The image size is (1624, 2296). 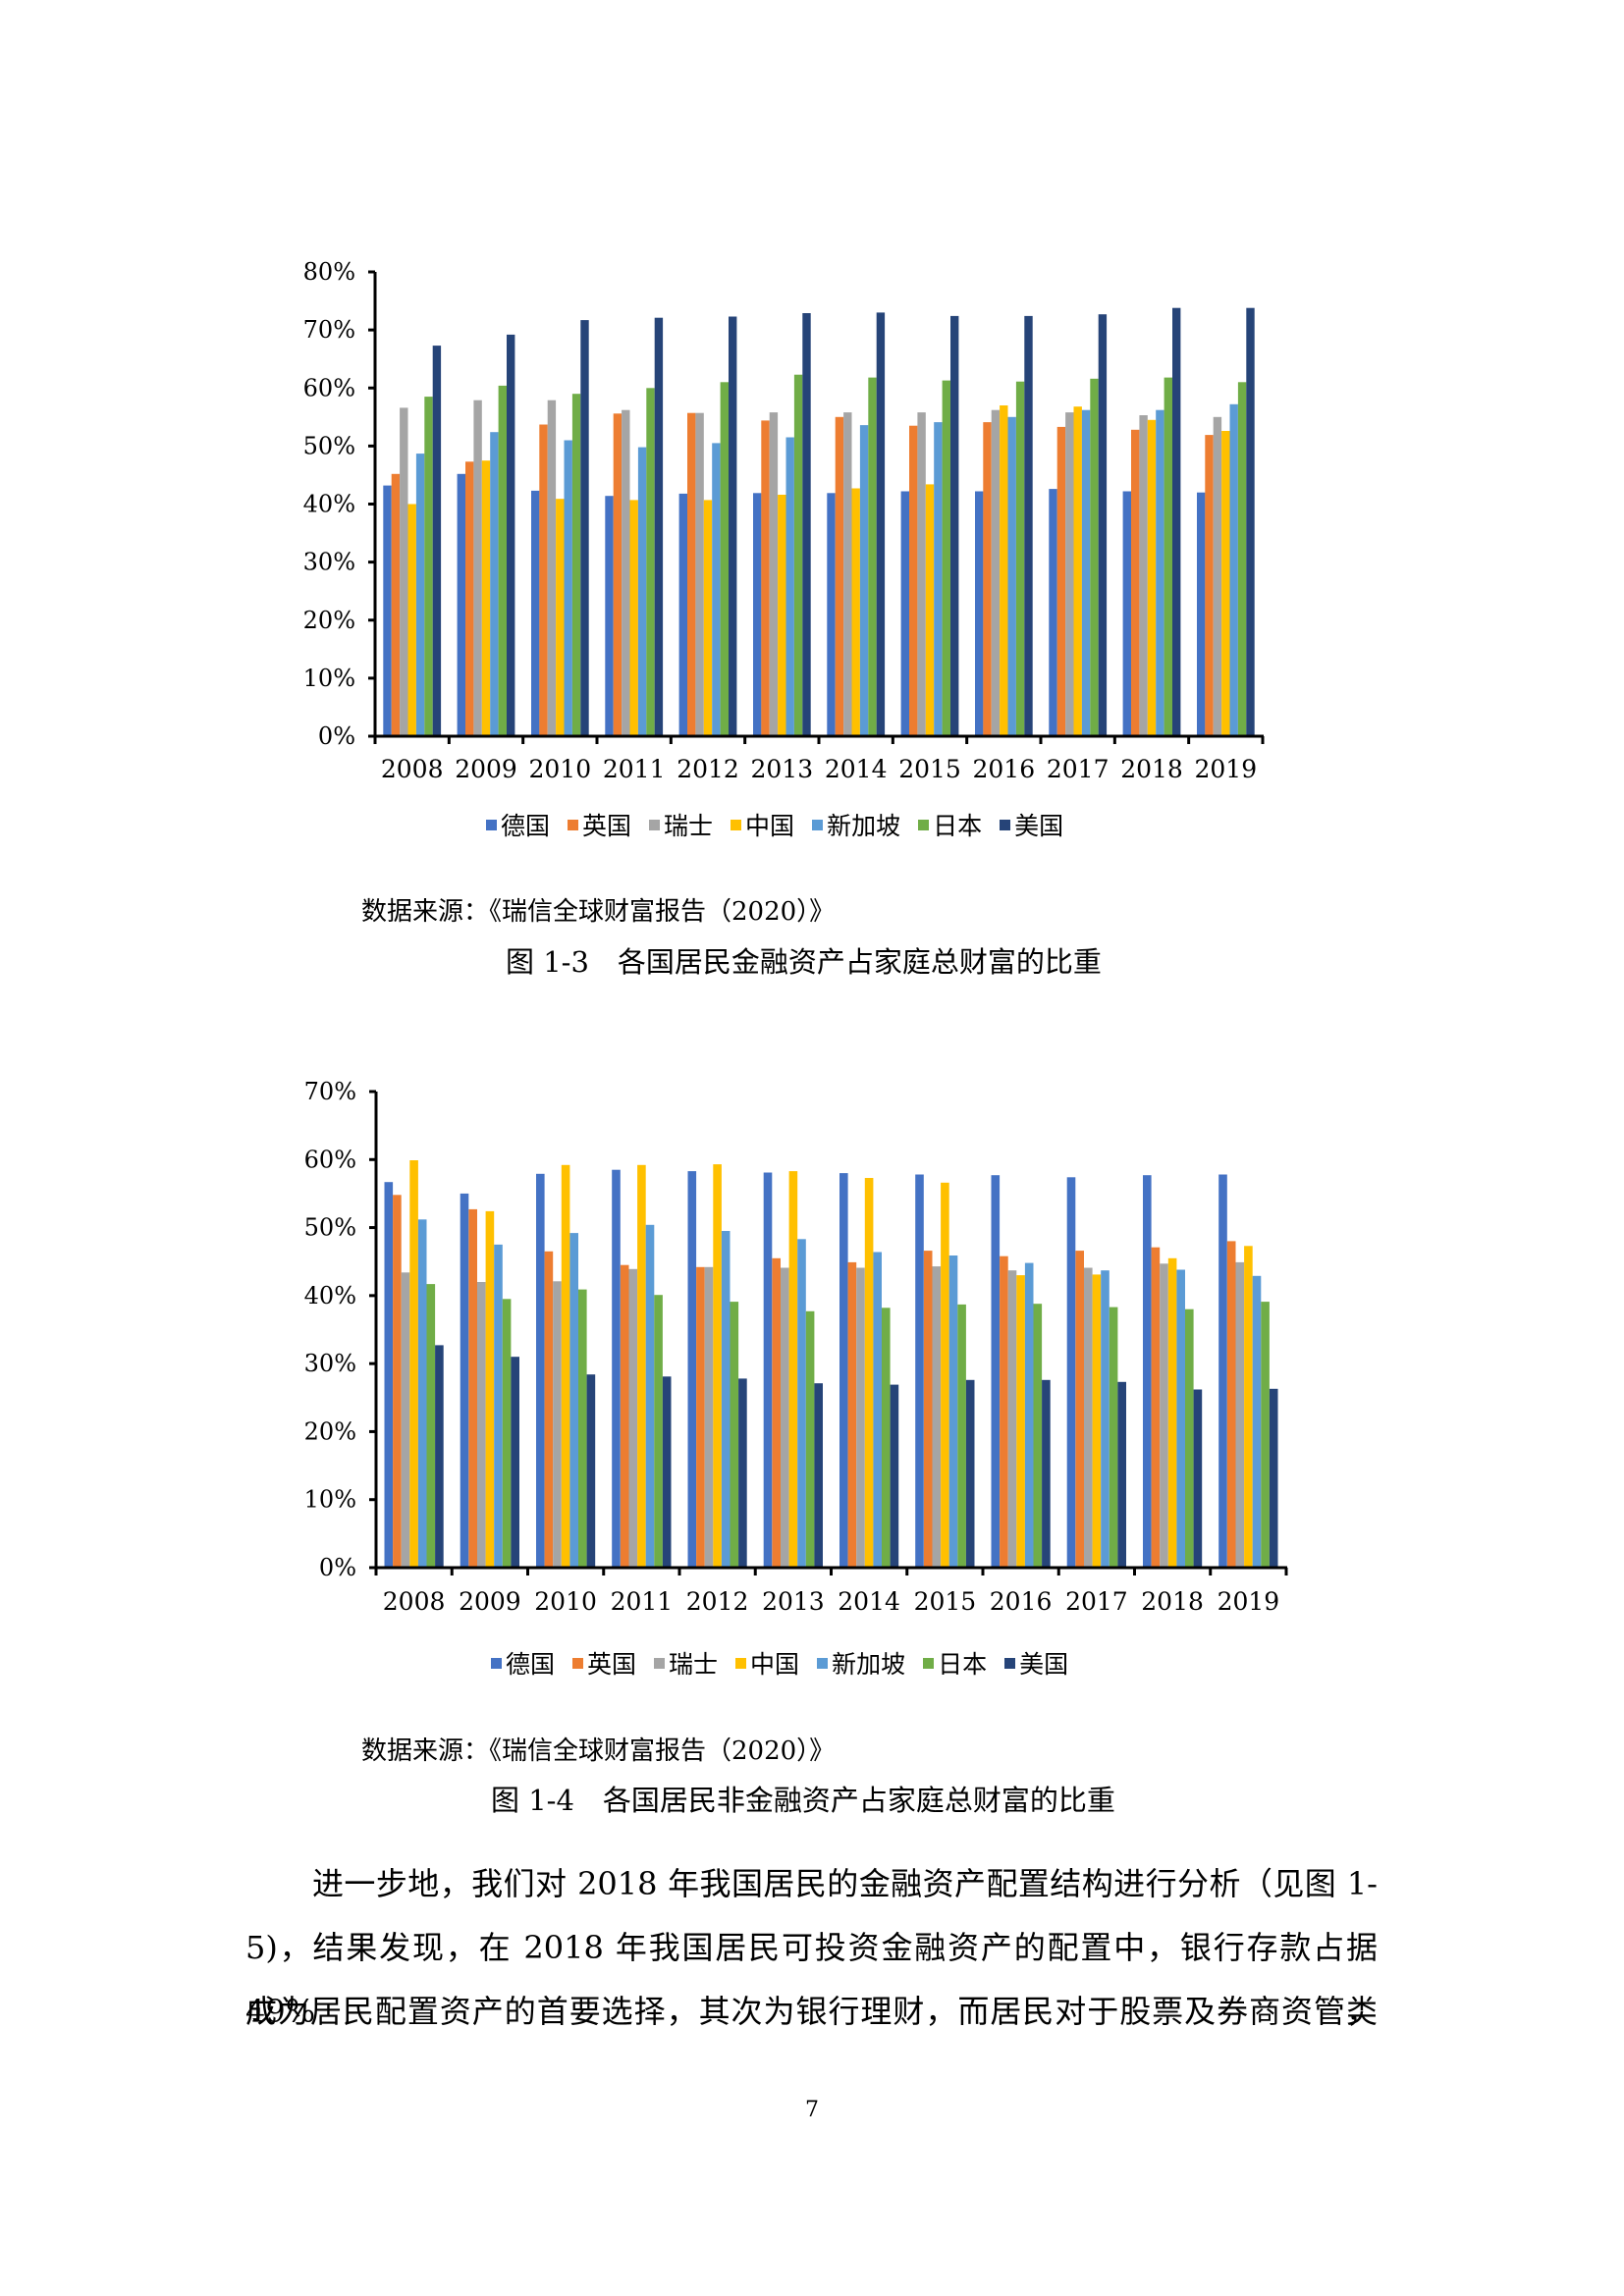 I want to click on x-tick-label: 2008, so click(x=414, y=1602).